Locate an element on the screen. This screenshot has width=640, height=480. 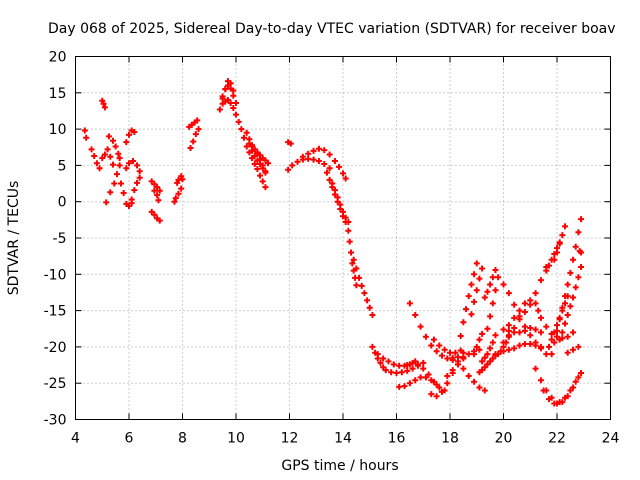
y-tick-label: -10 is located at coordinates (55, 275).